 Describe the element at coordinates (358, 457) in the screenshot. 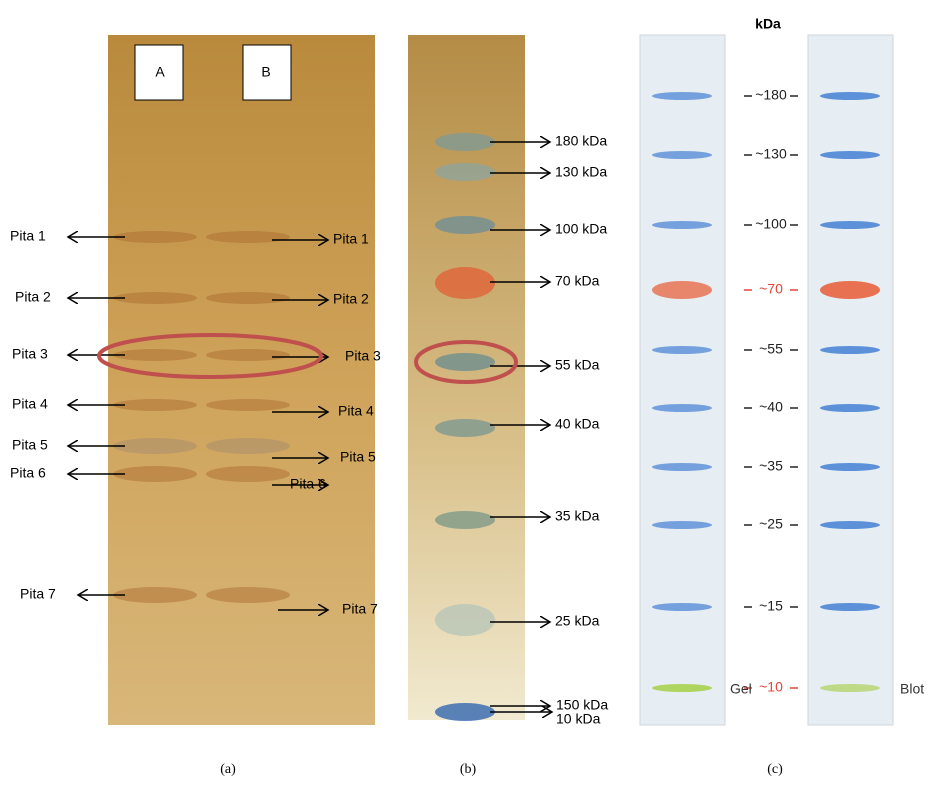

I see `right-label: Pita 5` at that location.